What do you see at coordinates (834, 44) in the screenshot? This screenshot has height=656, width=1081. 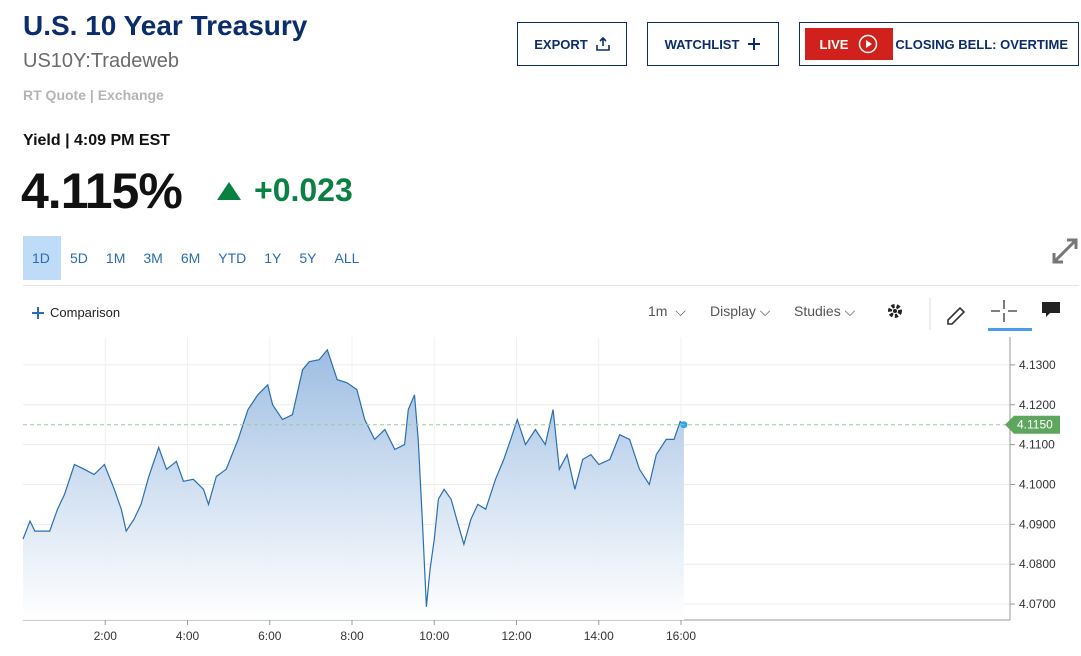 I see `live-label: LIVE` at bounding box center [834, 44].